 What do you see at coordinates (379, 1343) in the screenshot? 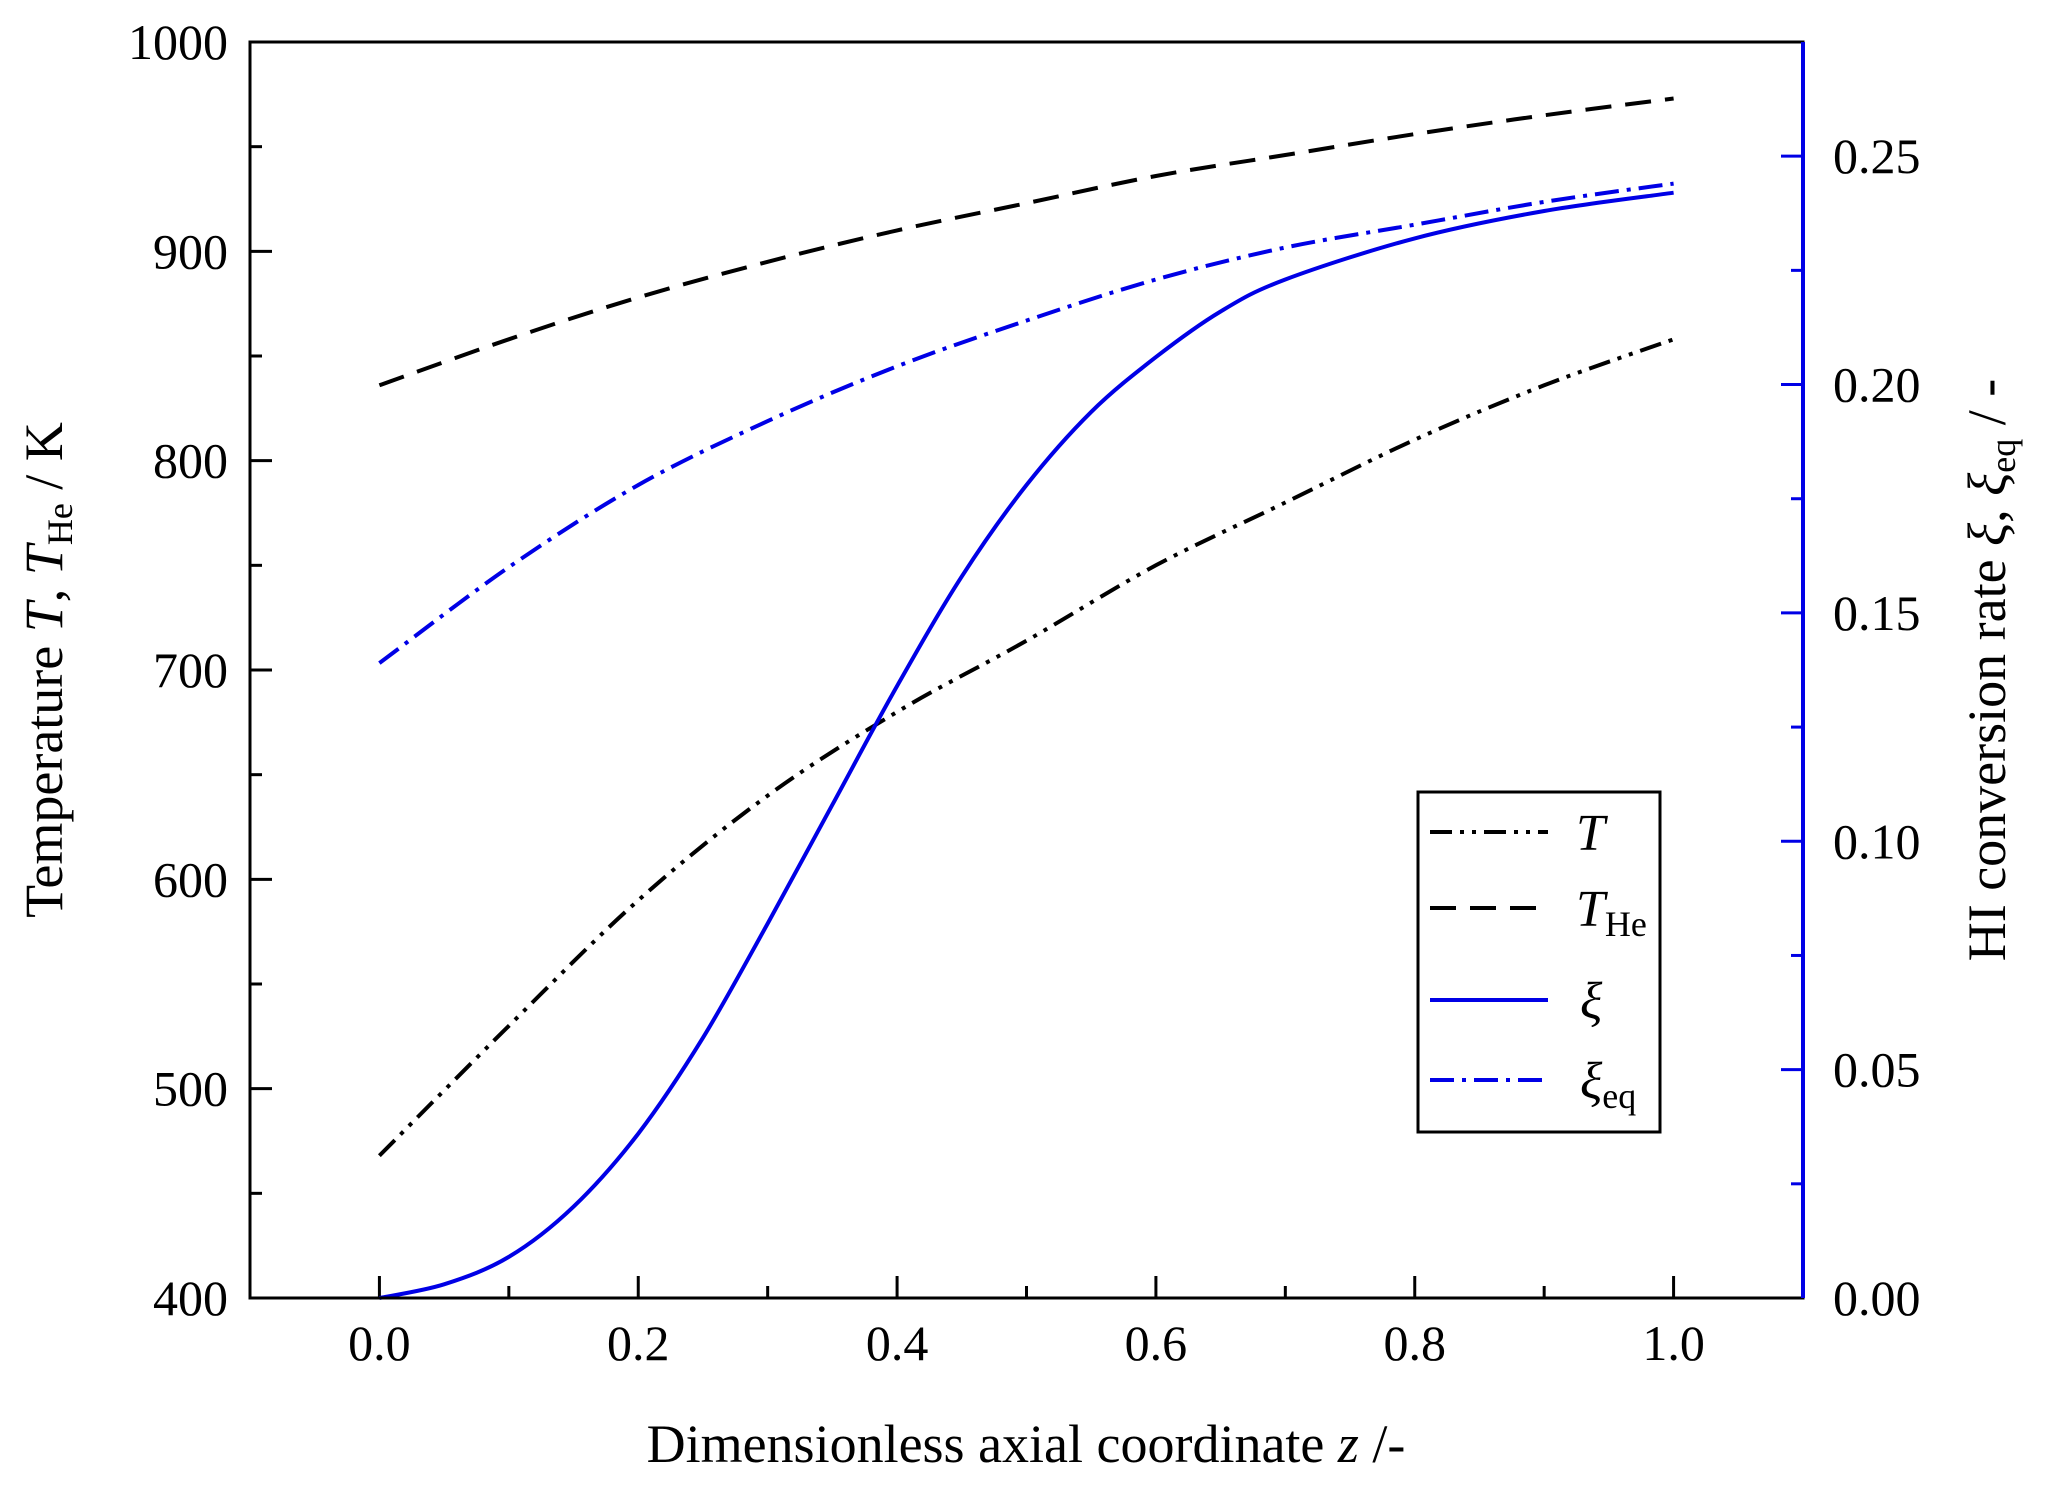
I see `x-tick-label: 0.0` at bounding box center [379, 1343].